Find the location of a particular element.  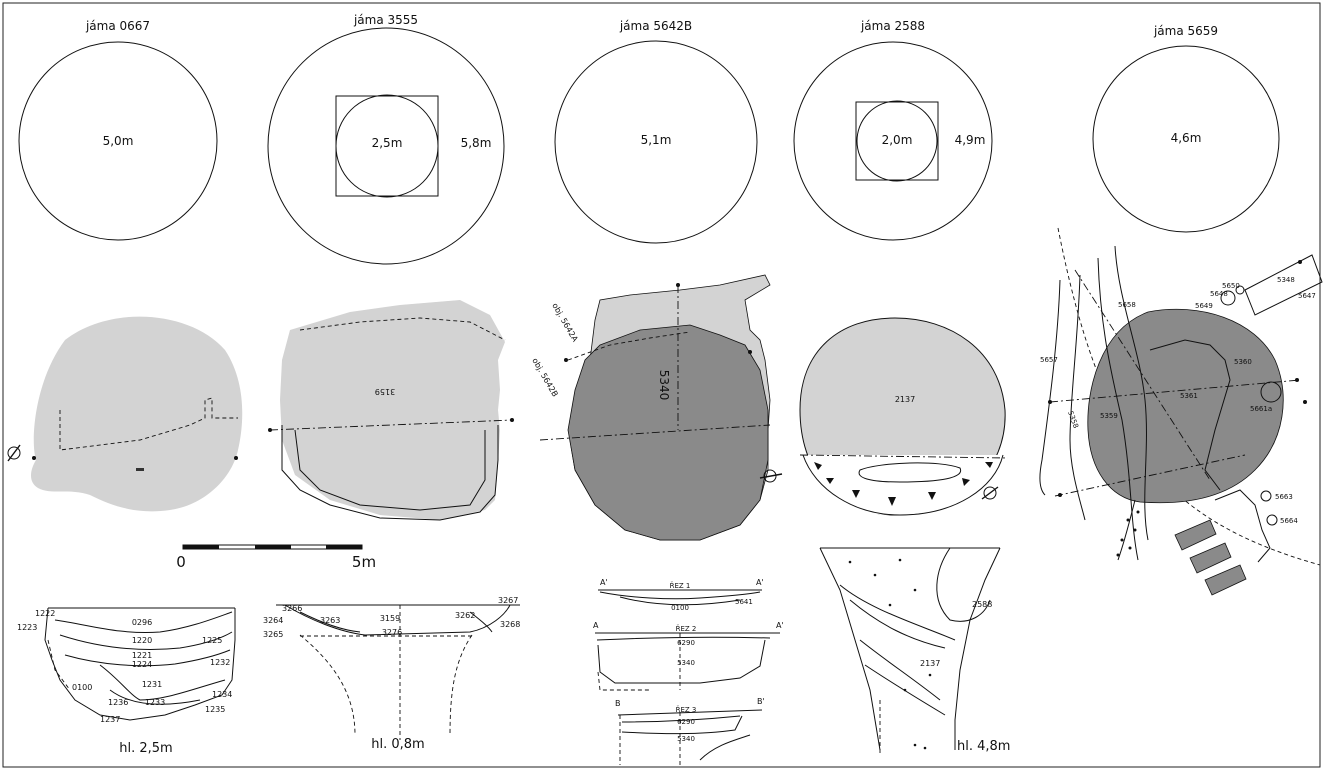

plan-3555-label: 3159 is located at coordinates (385, 391).